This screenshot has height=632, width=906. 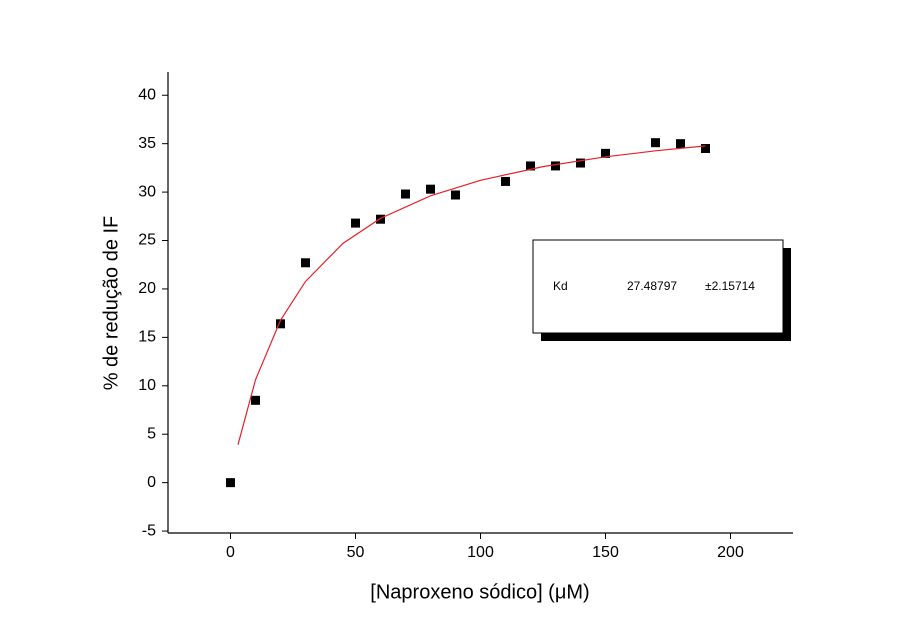 I want to click on x-tick-label: 150, so click(x=605, y=552).